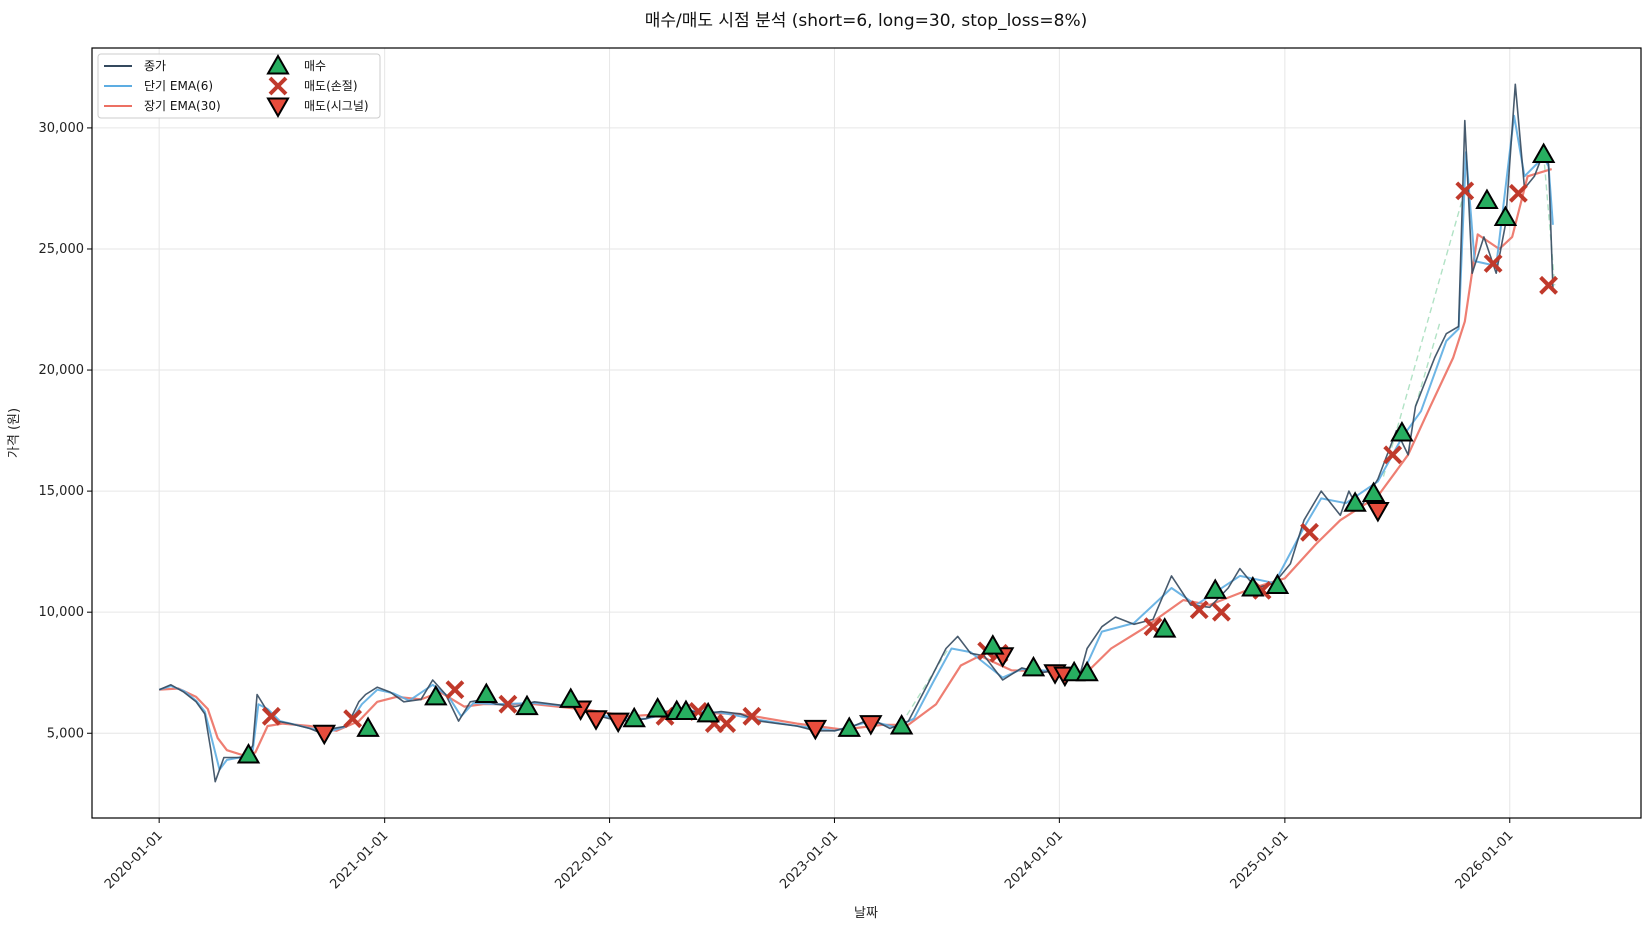 This screenshot has height=930, width=1650. Describe the element at coordinates (239, 86) in the screenshot. I see `legend-box` at that location.